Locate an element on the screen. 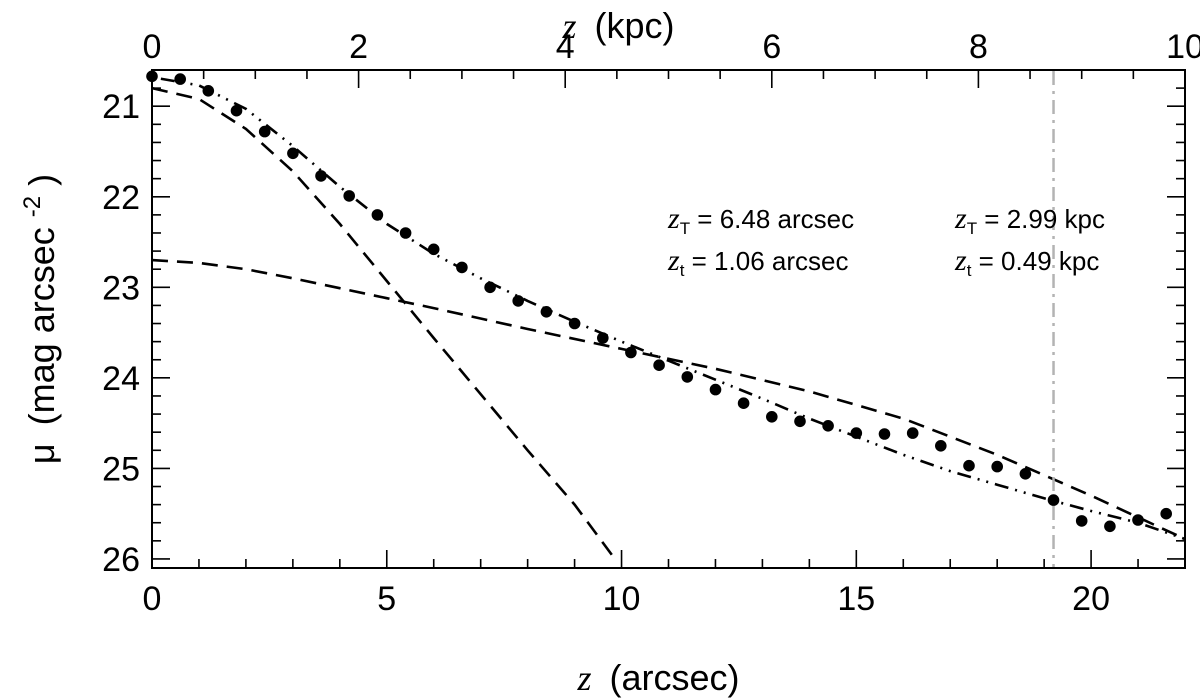 This screenshot has width=1200, height=699. y-tick-label: 26 is located at coordinates (121, 560).